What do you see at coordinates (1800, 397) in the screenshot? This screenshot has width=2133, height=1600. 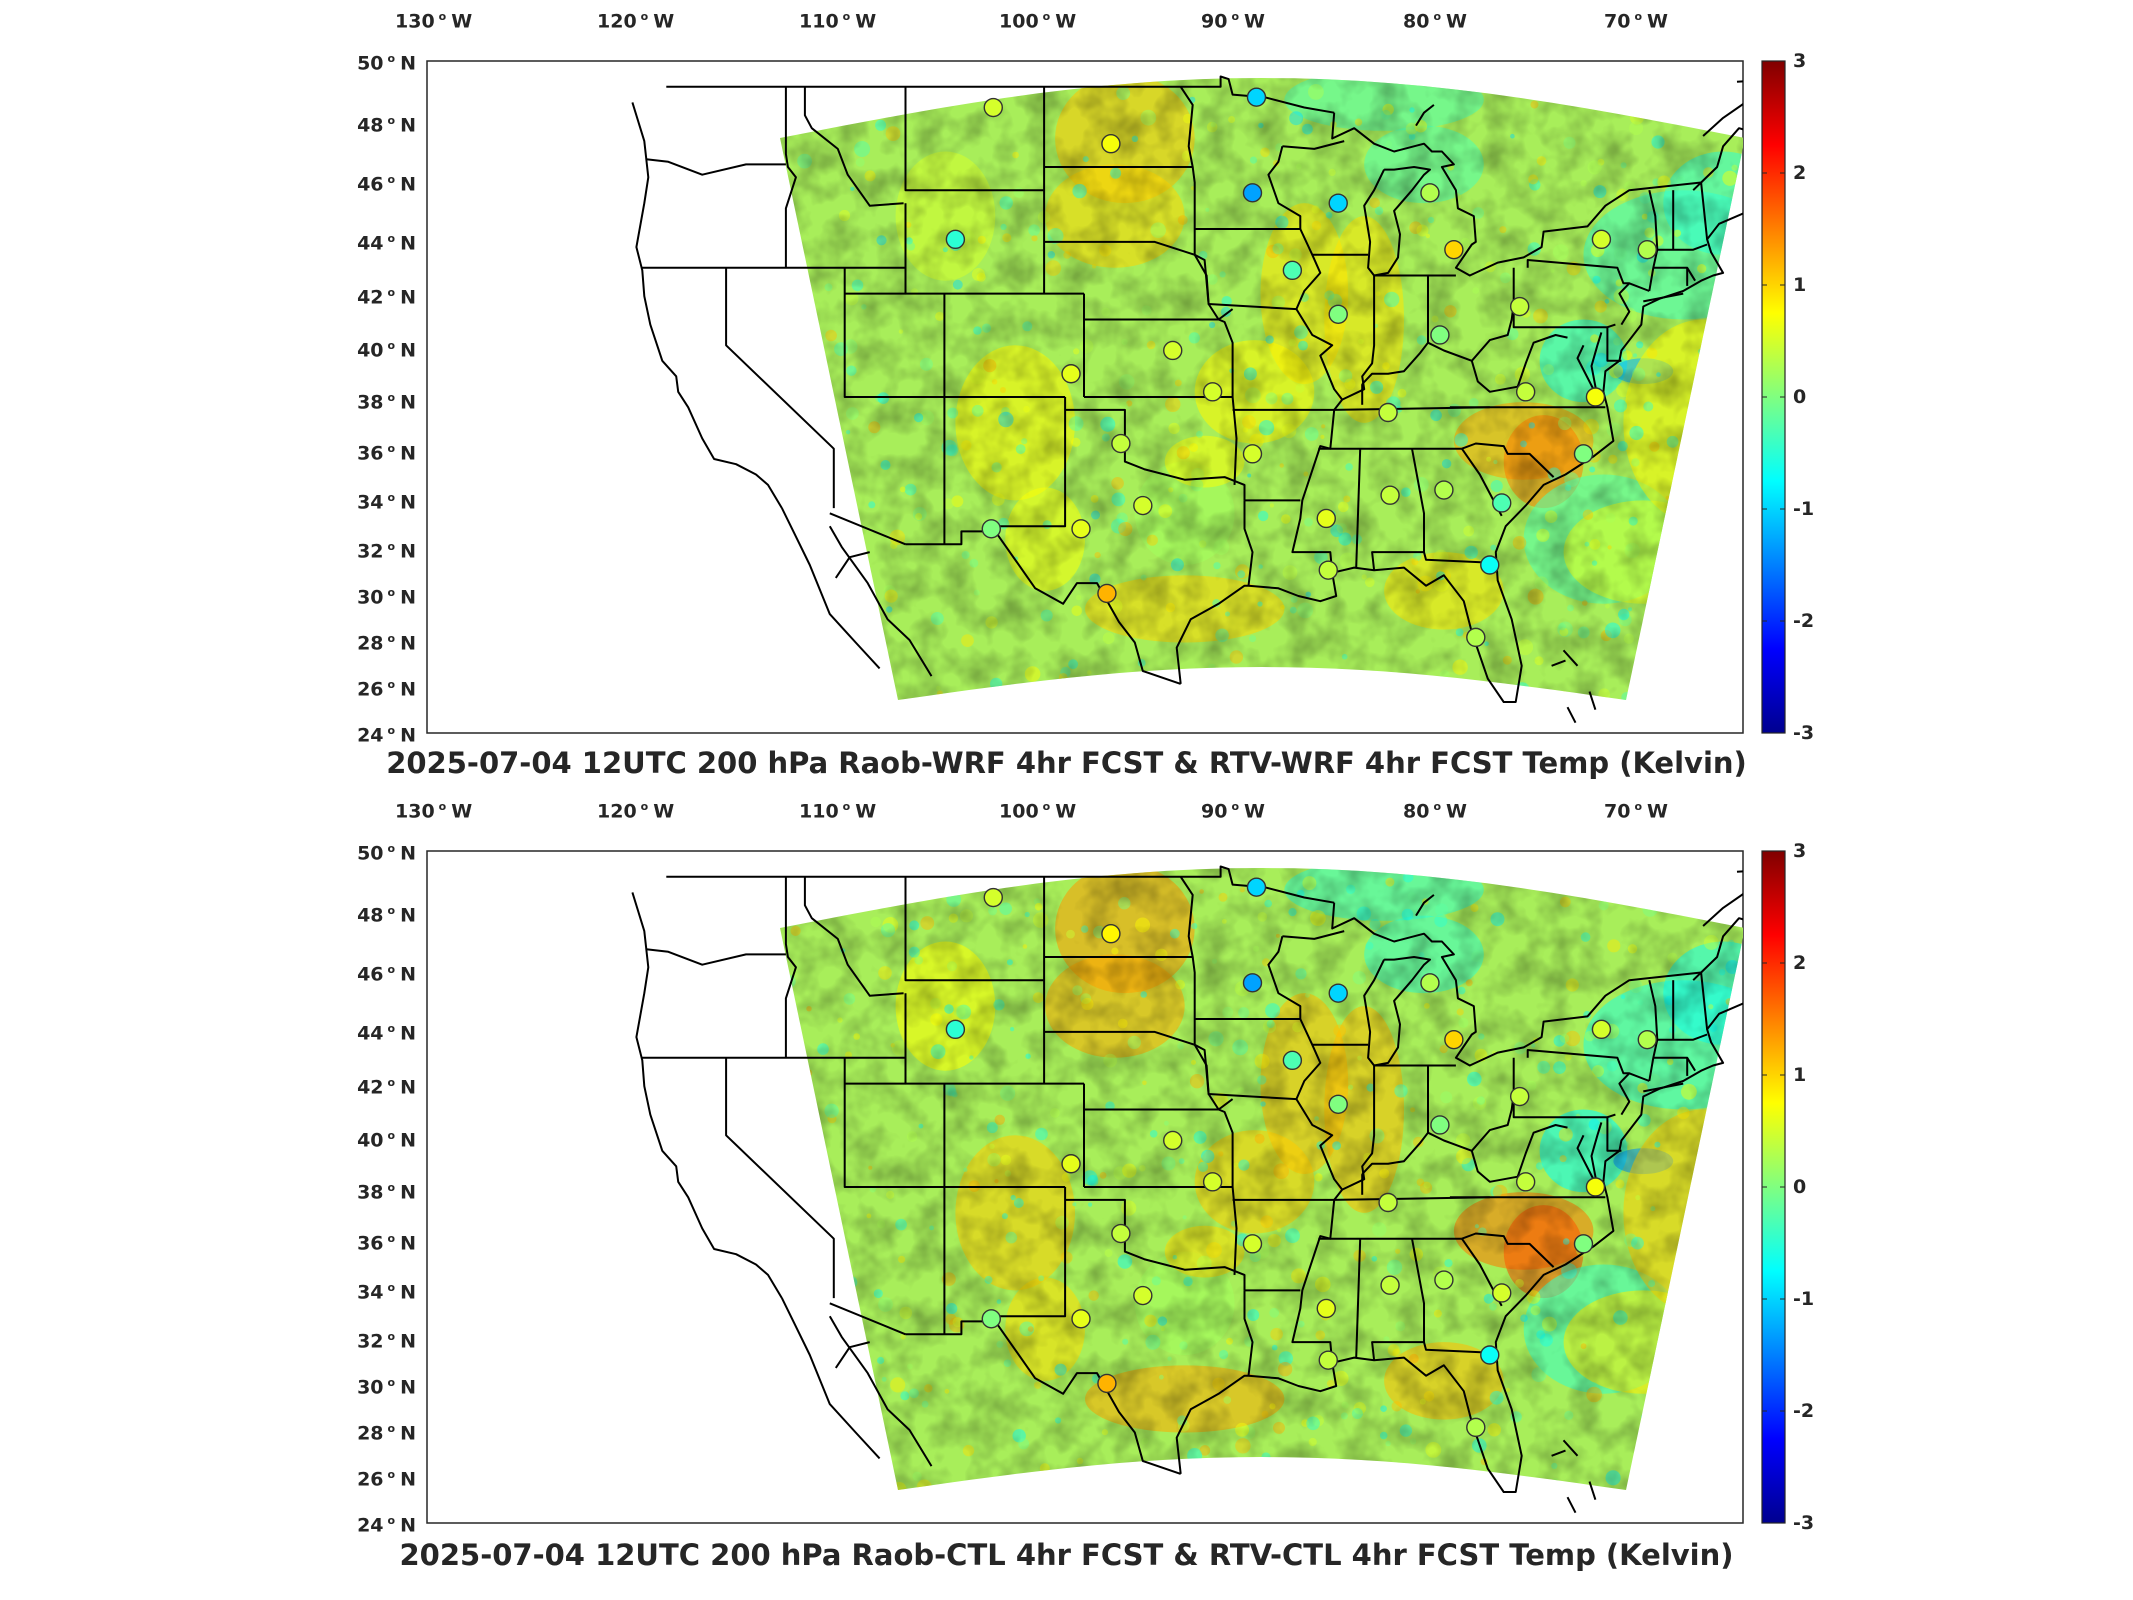 I see `colorbar-tick-label: 0` at bounding box center [1800, 397].